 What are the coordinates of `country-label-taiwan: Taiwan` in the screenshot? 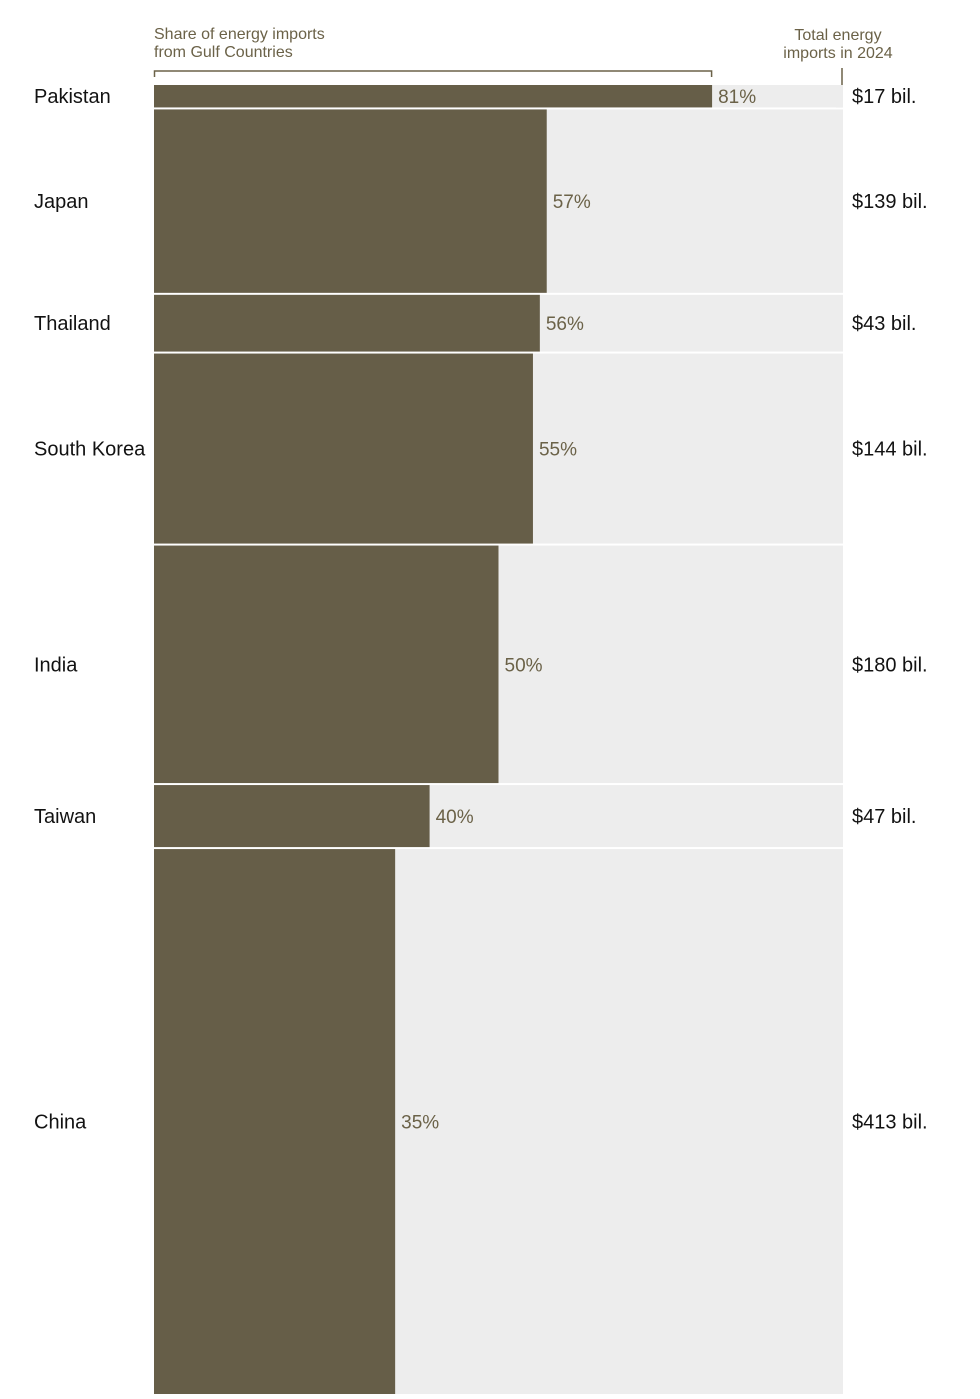 It's located at (65, 817).